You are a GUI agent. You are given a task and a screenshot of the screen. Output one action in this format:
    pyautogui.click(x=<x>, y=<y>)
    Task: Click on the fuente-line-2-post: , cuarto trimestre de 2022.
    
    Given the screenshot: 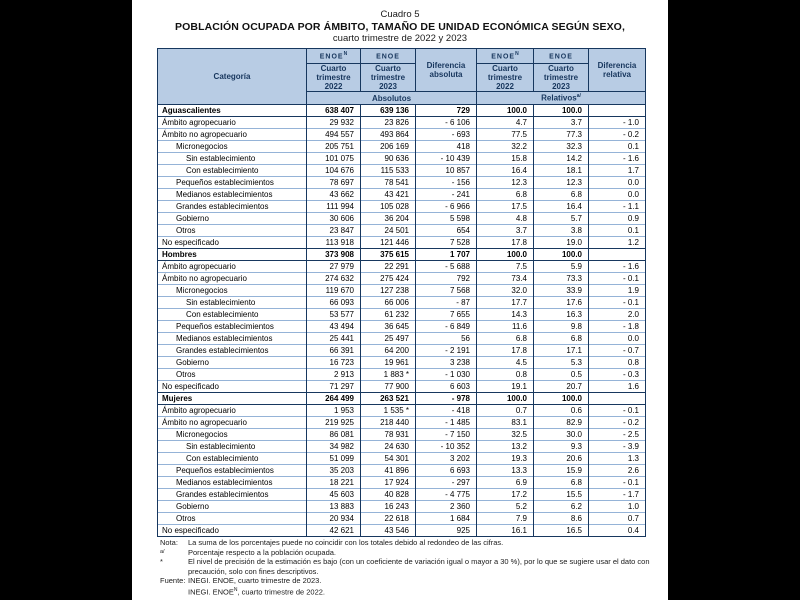 What is the action you would take?
    pyautogui.click(x=281, y=592)
    